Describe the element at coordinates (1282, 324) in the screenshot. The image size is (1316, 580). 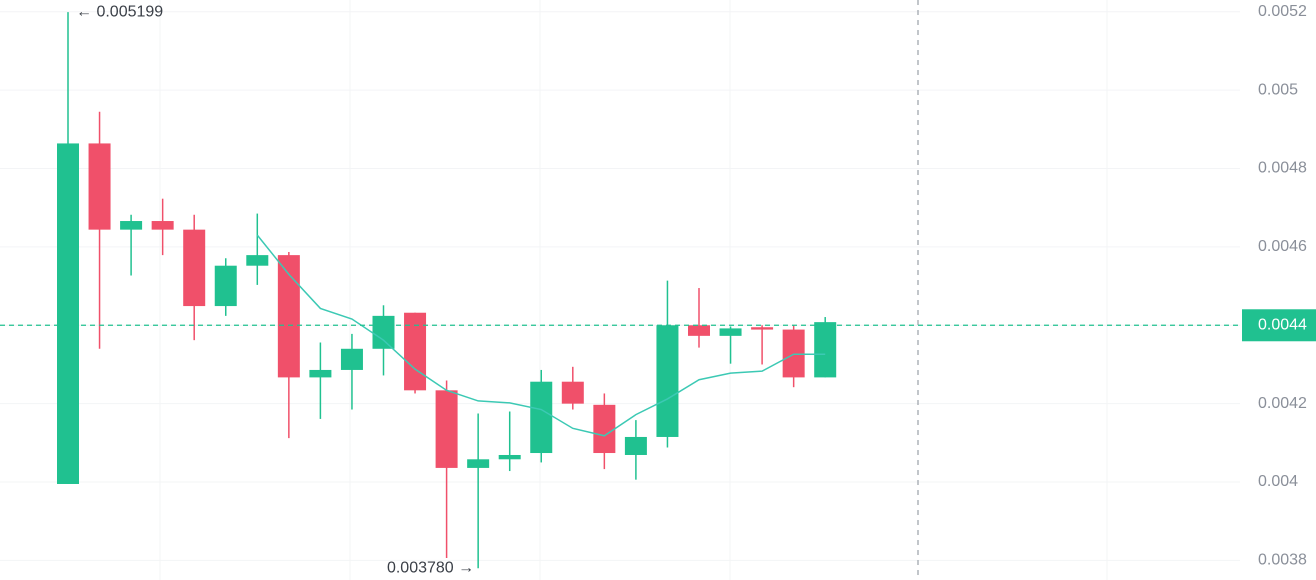
I see `current-price-label: 0.0044` at that location.